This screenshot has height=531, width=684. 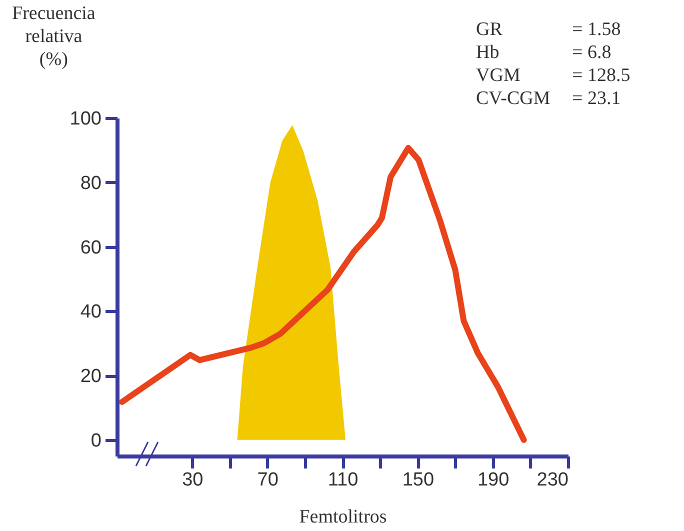 What do you see at coordinates (267, 480) in the screenshot?
I see `x-tick-label: 70` at bounding box center [267, 480].